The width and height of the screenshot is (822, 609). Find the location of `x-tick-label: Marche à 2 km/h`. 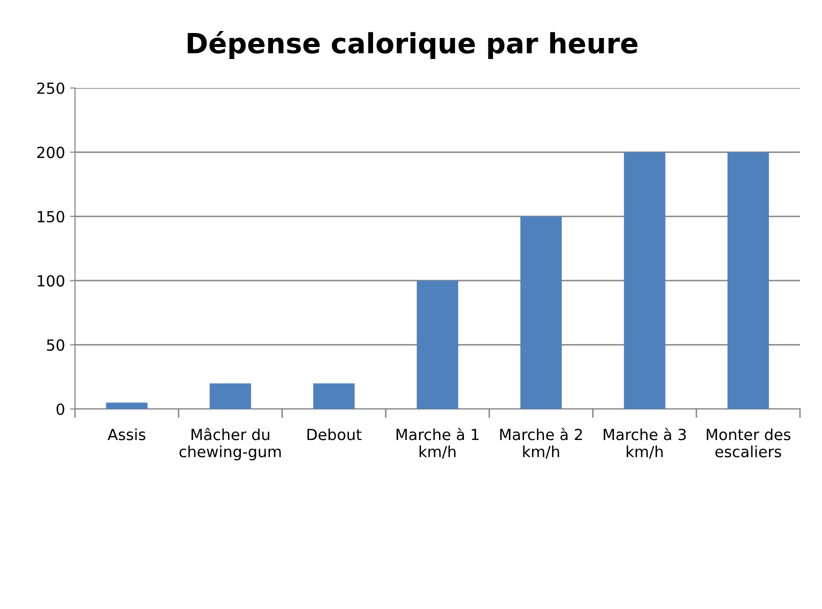

x-tick-label: Marche à 2 km/h is located at coordinates (541, 443).